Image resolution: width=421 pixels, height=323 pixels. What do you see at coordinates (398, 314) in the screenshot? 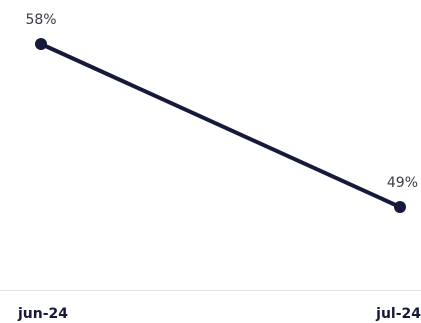
I see `x-tick-label: jul-24` at bounding box center [398, 314].